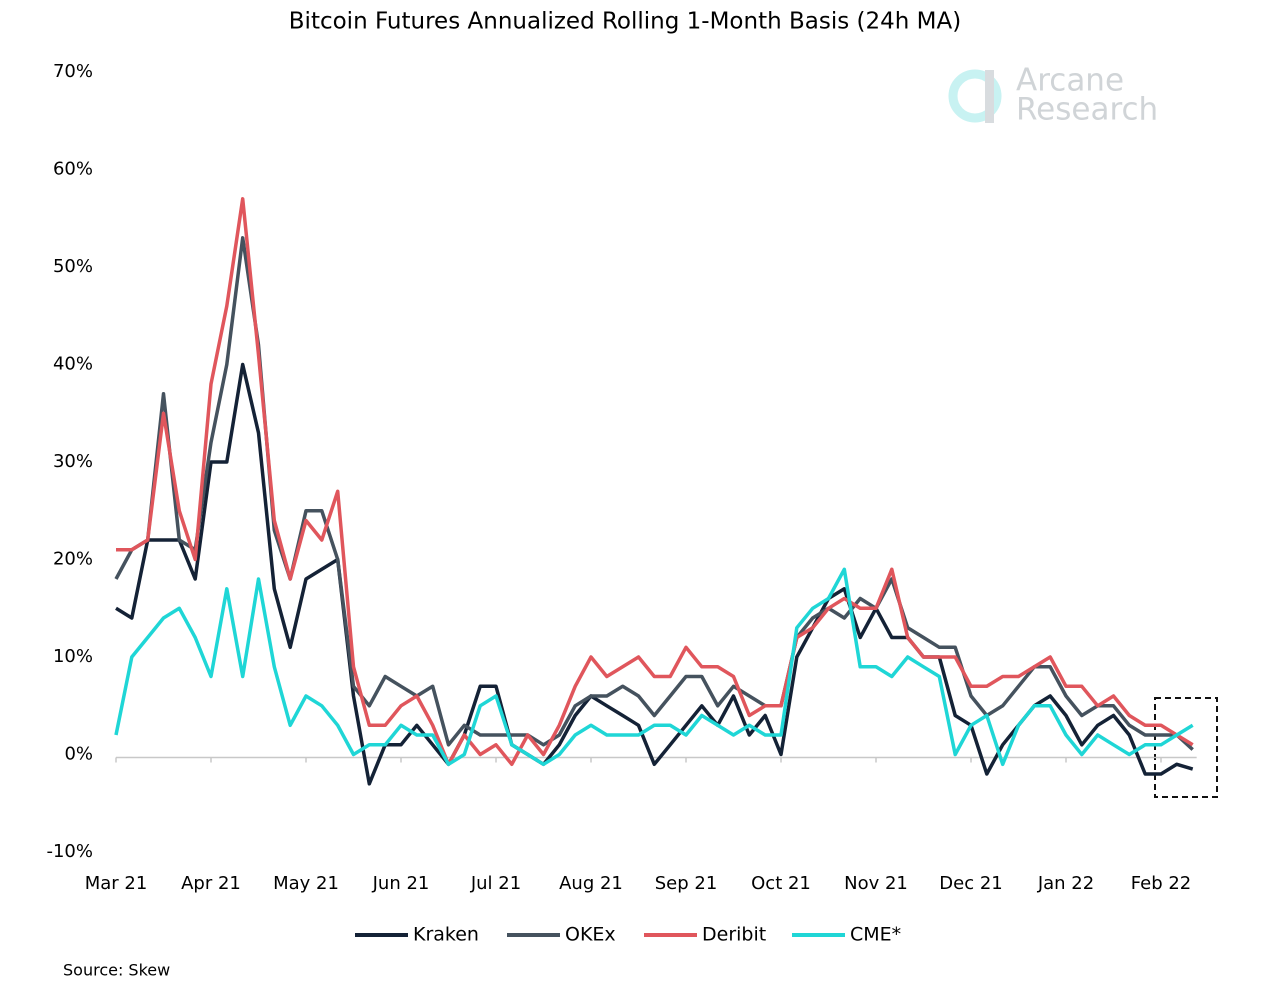 The image size is (1266, 999). Describe the element at coordinates (116, 883) in the screenshot. I see `x-tick-label: Mar 21` at that location.